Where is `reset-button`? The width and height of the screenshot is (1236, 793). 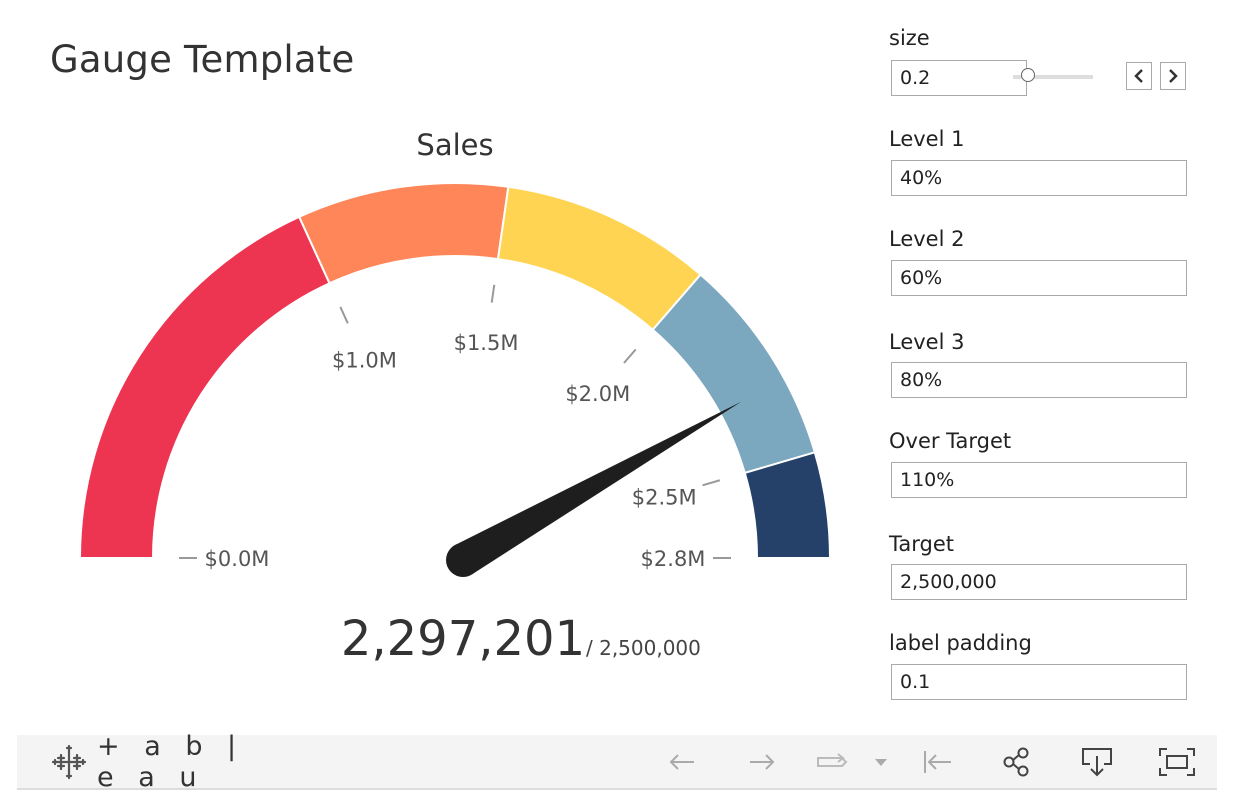 reset-button is located at coordinates (937, 761).